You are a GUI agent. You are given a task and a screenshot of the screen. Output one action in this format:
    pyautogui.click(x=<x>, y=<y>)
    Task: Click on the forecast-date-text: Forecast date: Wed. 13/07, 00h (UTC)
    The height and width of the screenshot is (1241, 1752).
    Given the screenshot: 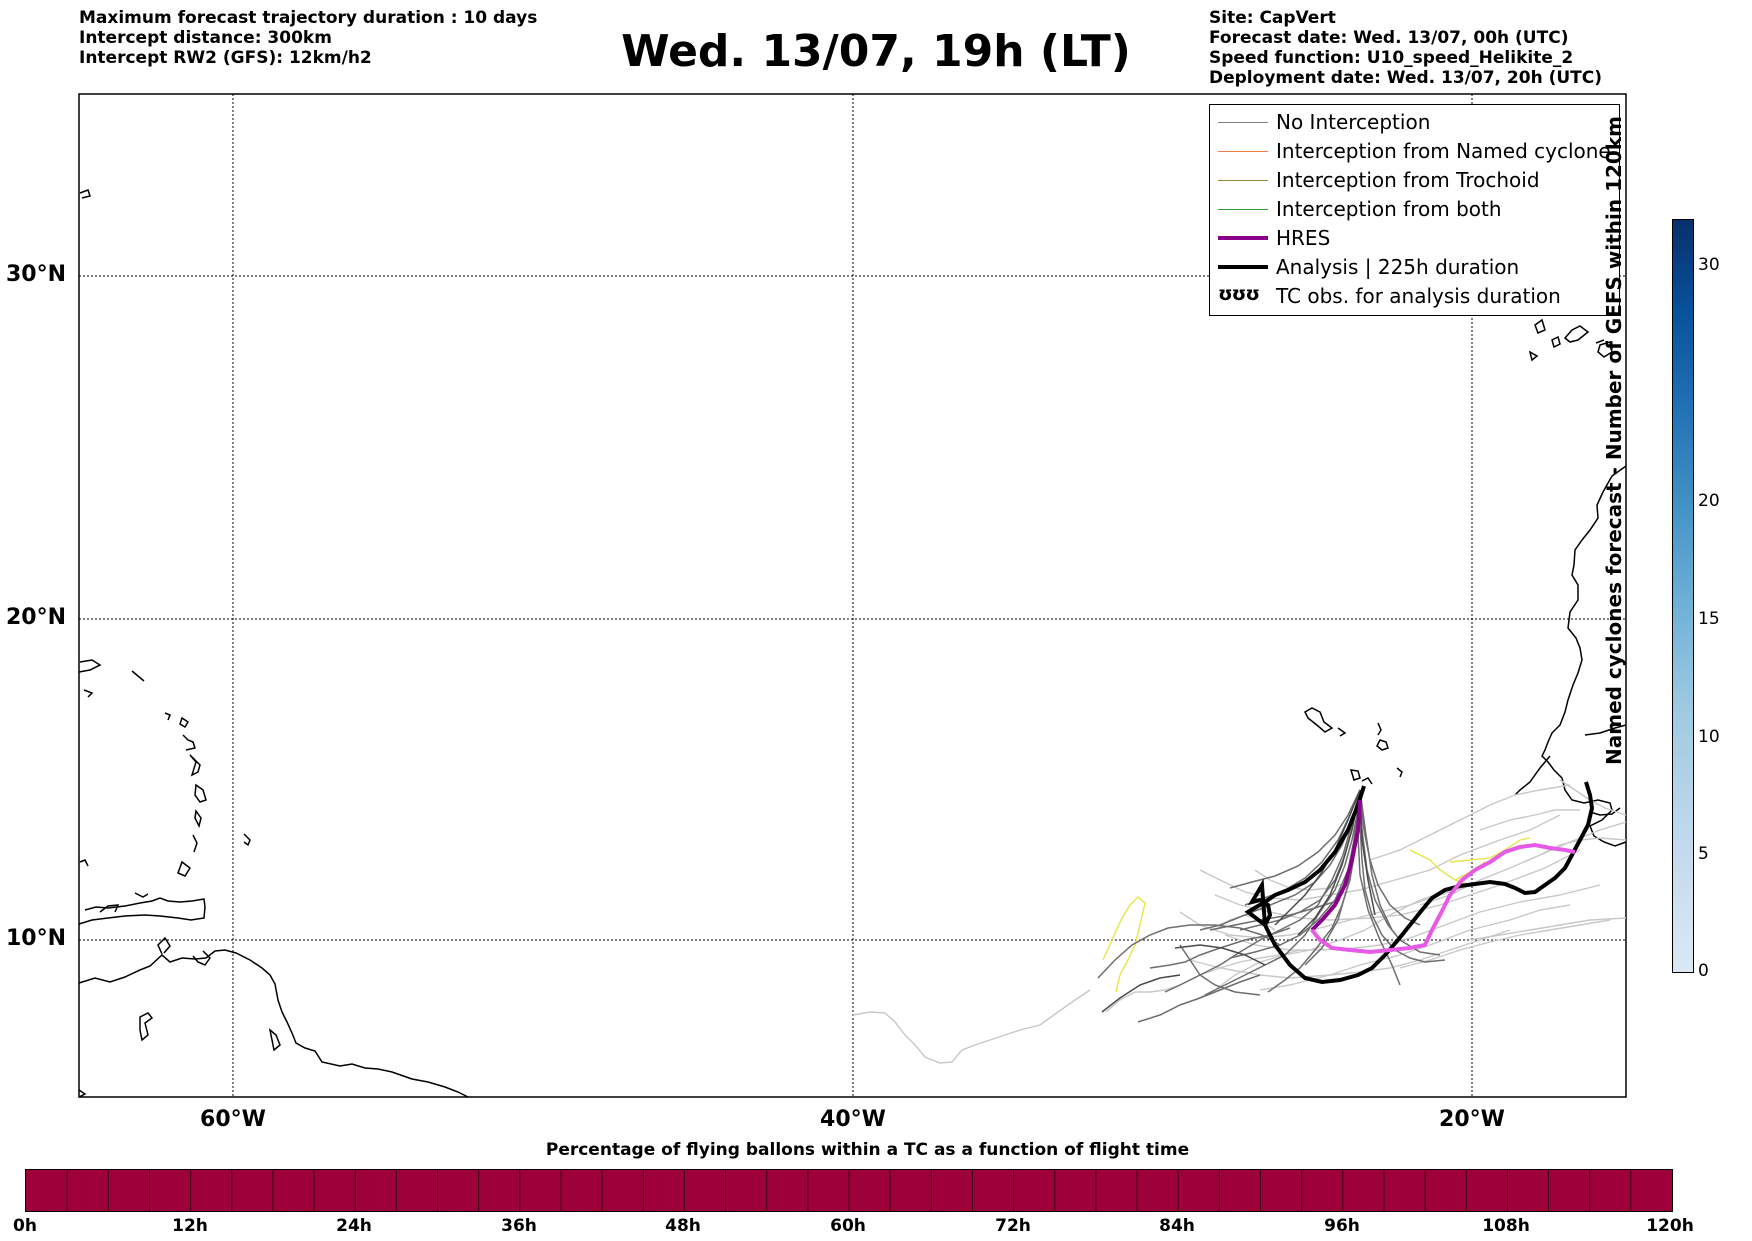 What is the action you would take?
    pyautogui.click(x=1389, y=38)
    